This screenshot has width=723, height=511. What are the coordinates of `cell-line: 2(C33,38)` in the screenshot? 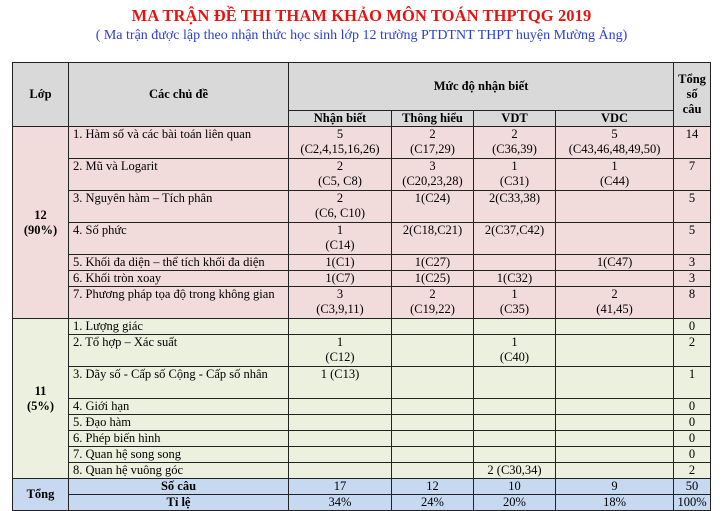 It's located at (514, 198).